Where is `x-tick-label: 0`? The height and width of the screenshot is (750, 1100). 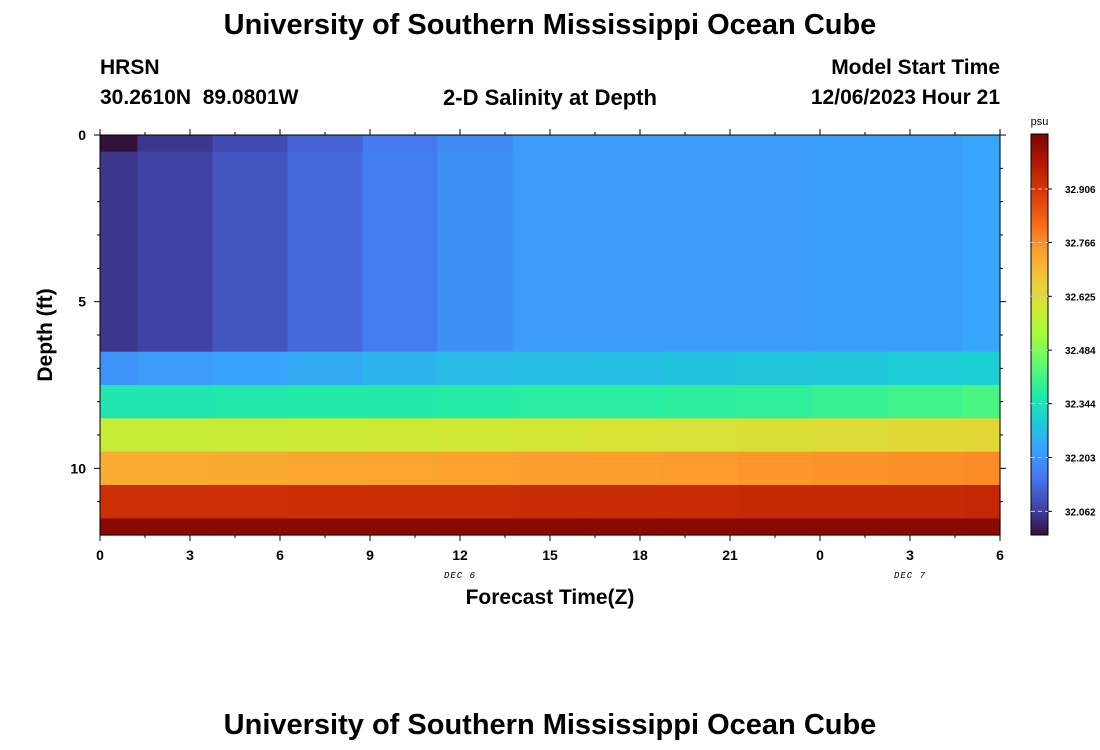
x-tick-label: 0 is located at coordinates (100, 555).